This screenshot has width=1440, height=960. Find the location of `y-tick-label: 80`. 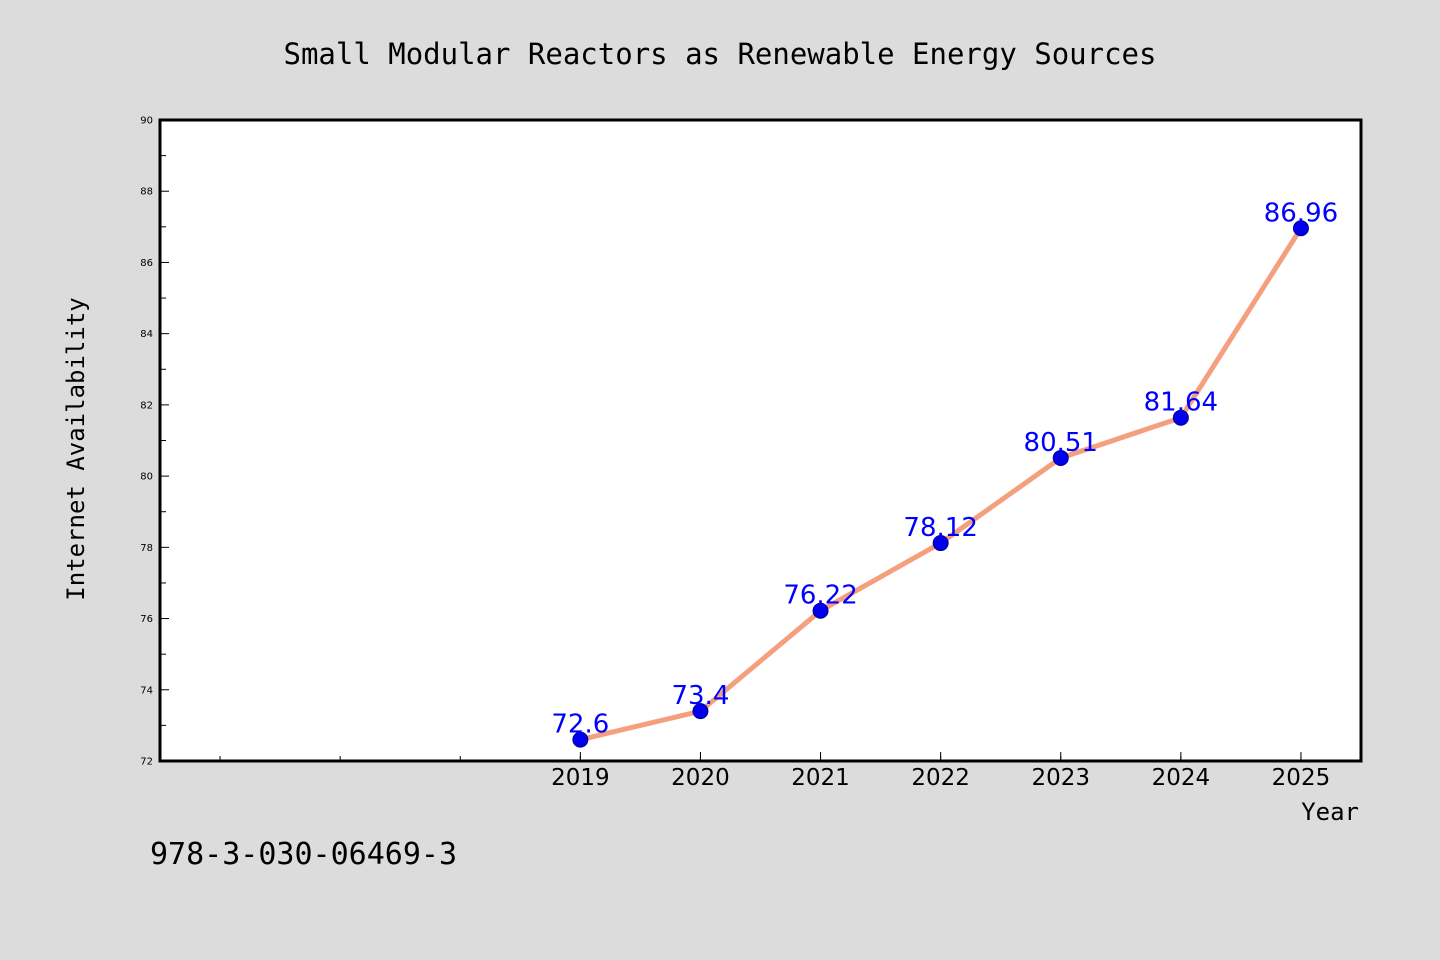

y-tick-label: 80 is located at coordinates (146, 477).